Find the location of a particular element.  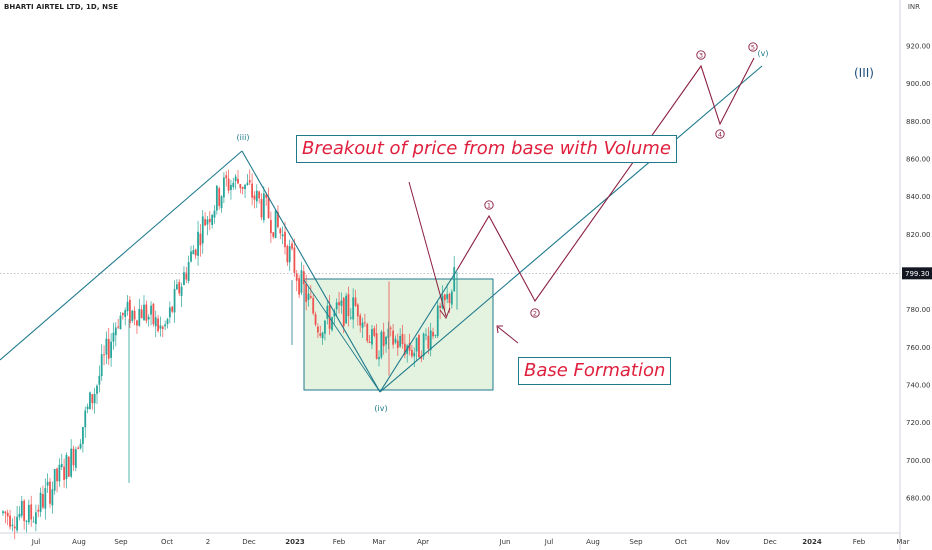

last-price-value: 799.30 is located at coordinates (917, 274).